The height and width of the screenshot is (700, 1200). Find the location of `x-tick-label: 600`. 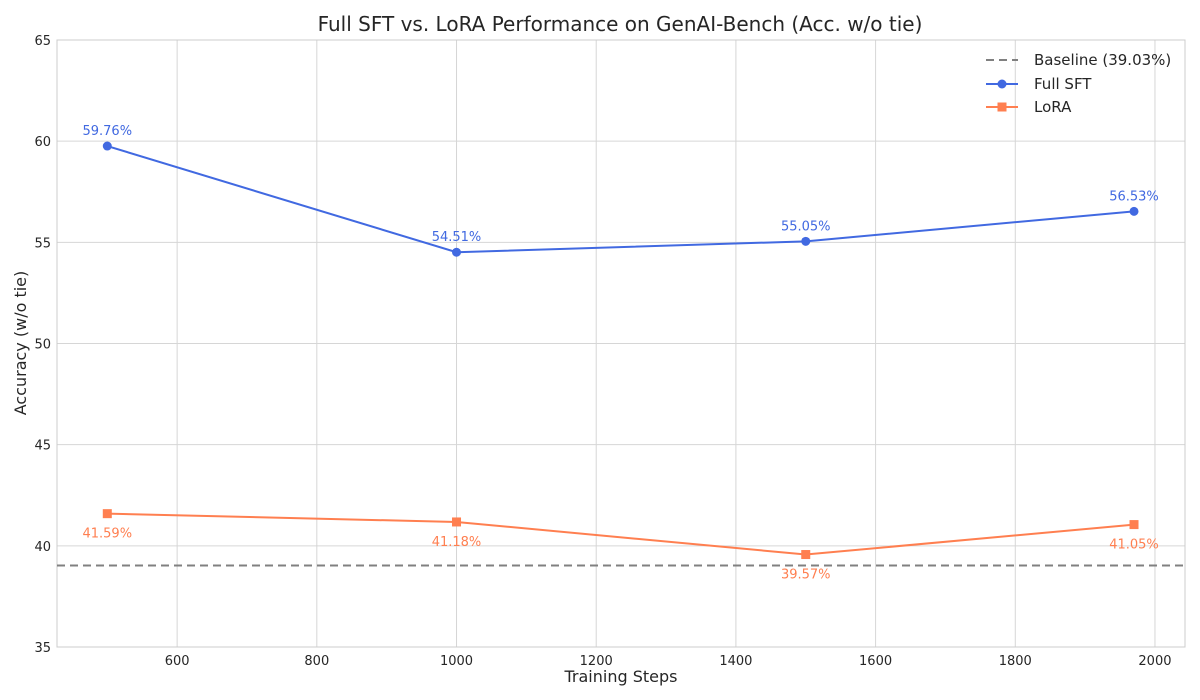

x-tick-label: 600 is located at coordinates (177, 661).